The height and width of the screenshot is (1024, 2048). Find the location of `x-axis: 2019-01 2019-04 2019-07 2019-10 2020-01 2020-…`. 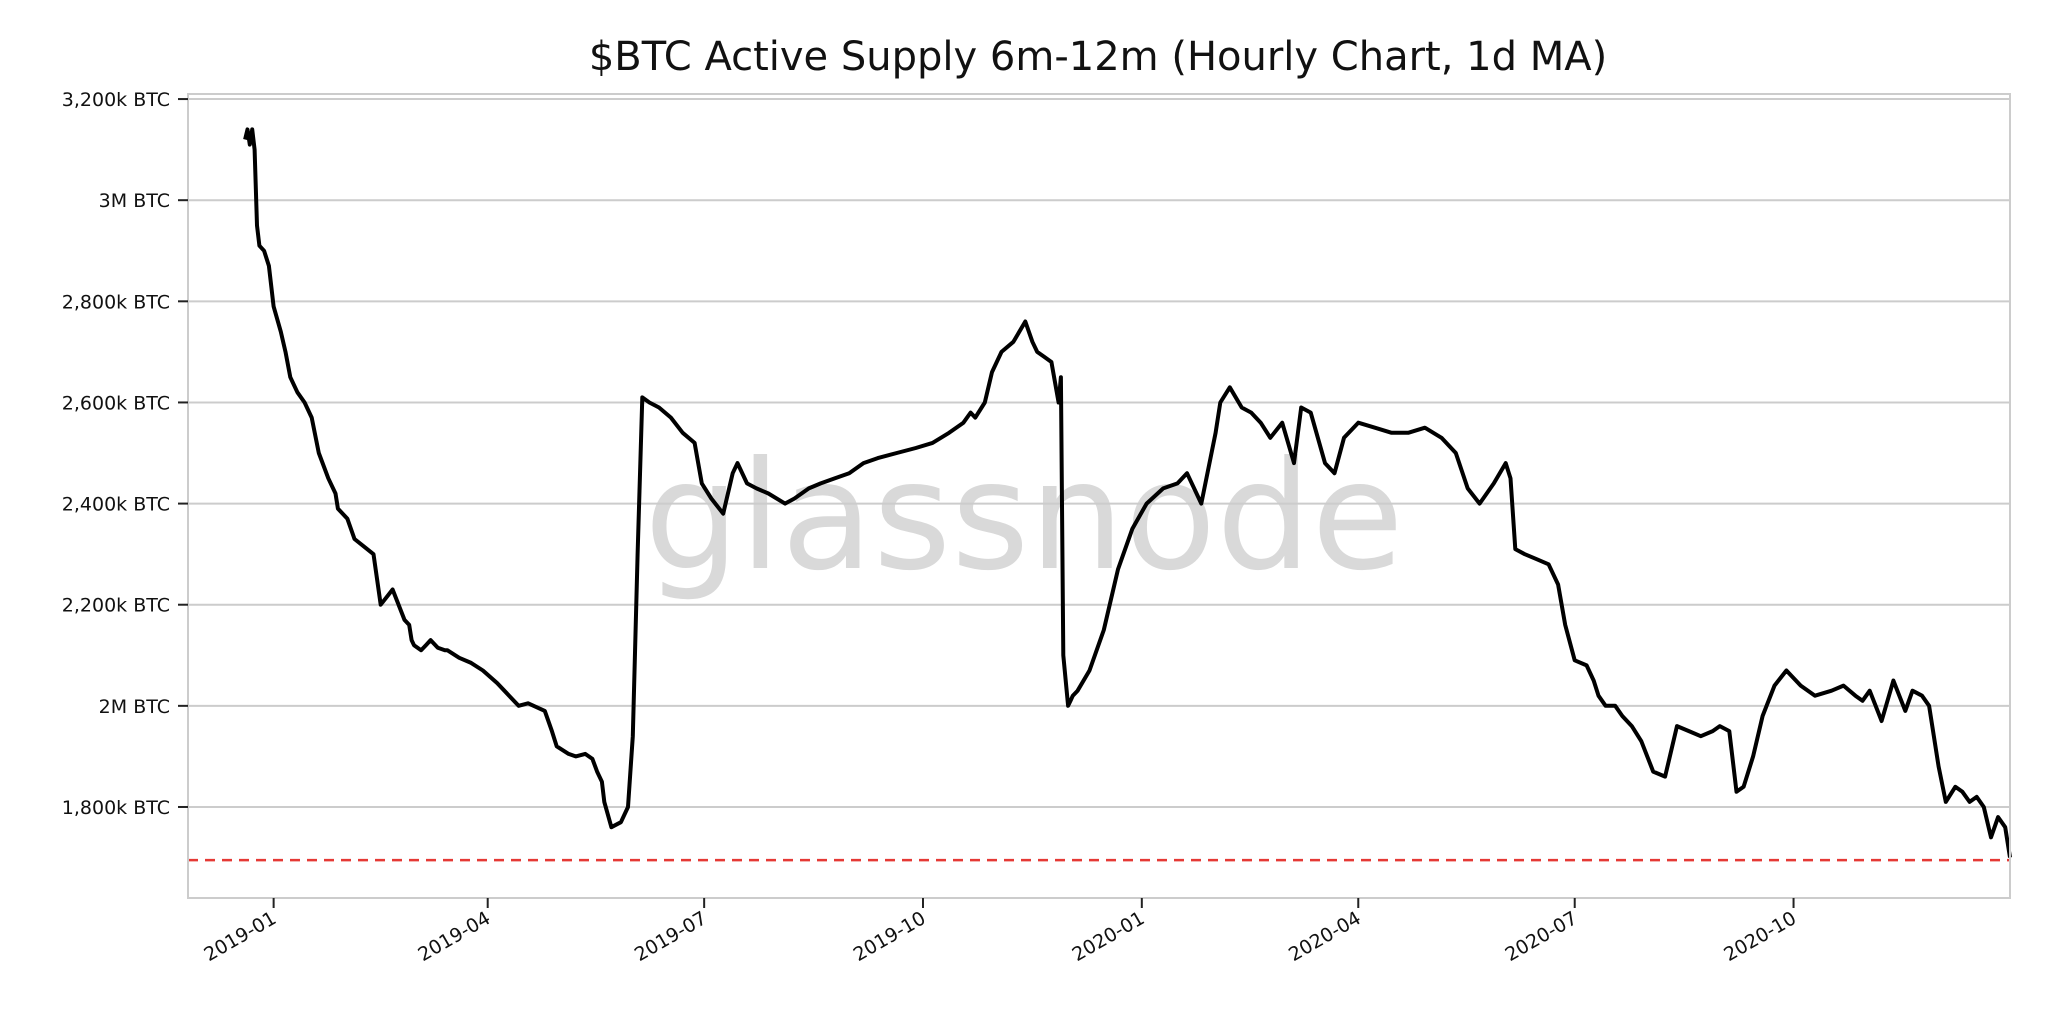

x-axis: 2019-01 2019-04 2019-07 2019-10 2020-01 2020-… is located at coordinates (1000, 932).